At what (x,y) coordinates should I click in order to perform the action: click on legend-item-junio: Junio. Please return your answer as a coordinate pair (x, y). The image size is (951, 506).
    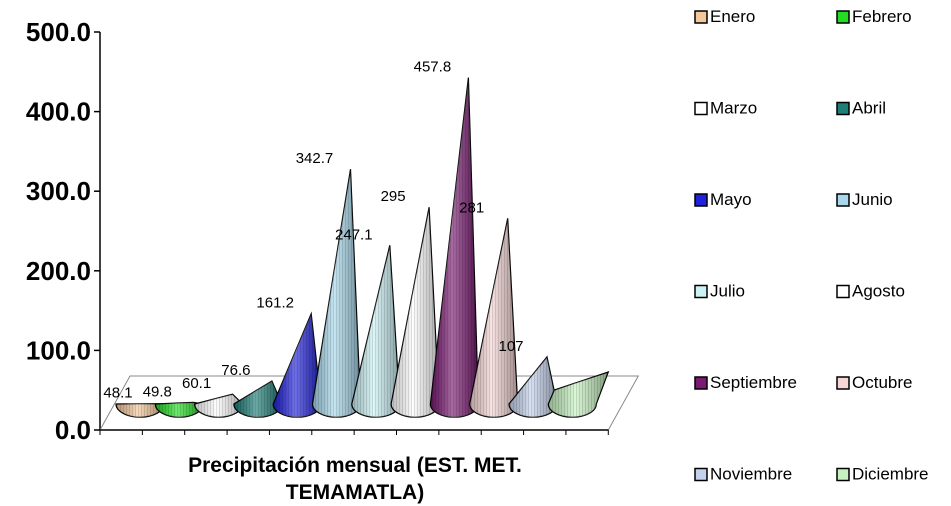
    Looking at the image, I should click on (864, 199).